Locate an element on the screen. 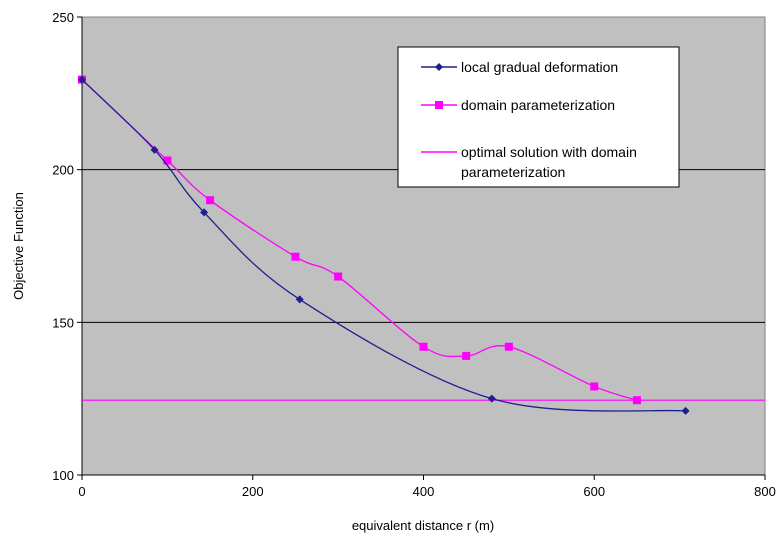 The width and height of the screenshot is (782, 538). x-tick-label: 400 is located at coordinates (424, 491).